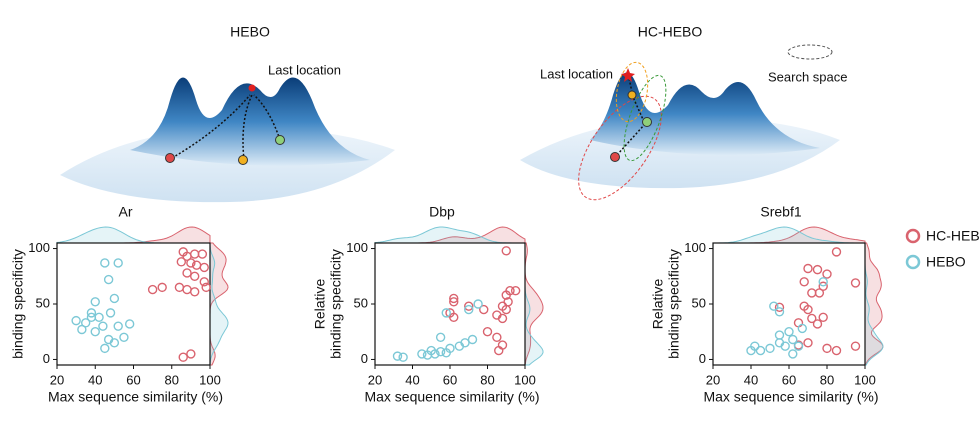 The width and height of the screenshot is (979, 421). I want to click on x-tick-label: 100, so click(210, 379).